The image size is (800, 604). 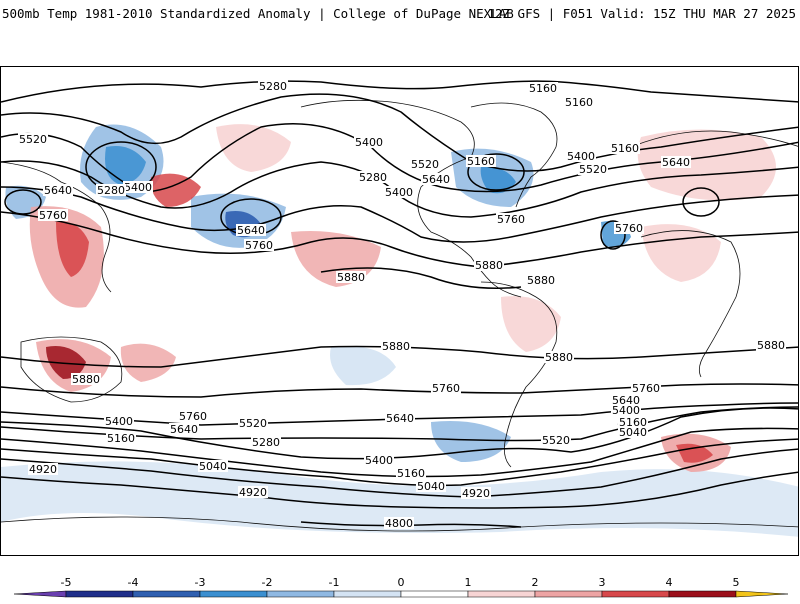 I want to click on colorbar-tick-label: 0, so click(x=401, y=582).